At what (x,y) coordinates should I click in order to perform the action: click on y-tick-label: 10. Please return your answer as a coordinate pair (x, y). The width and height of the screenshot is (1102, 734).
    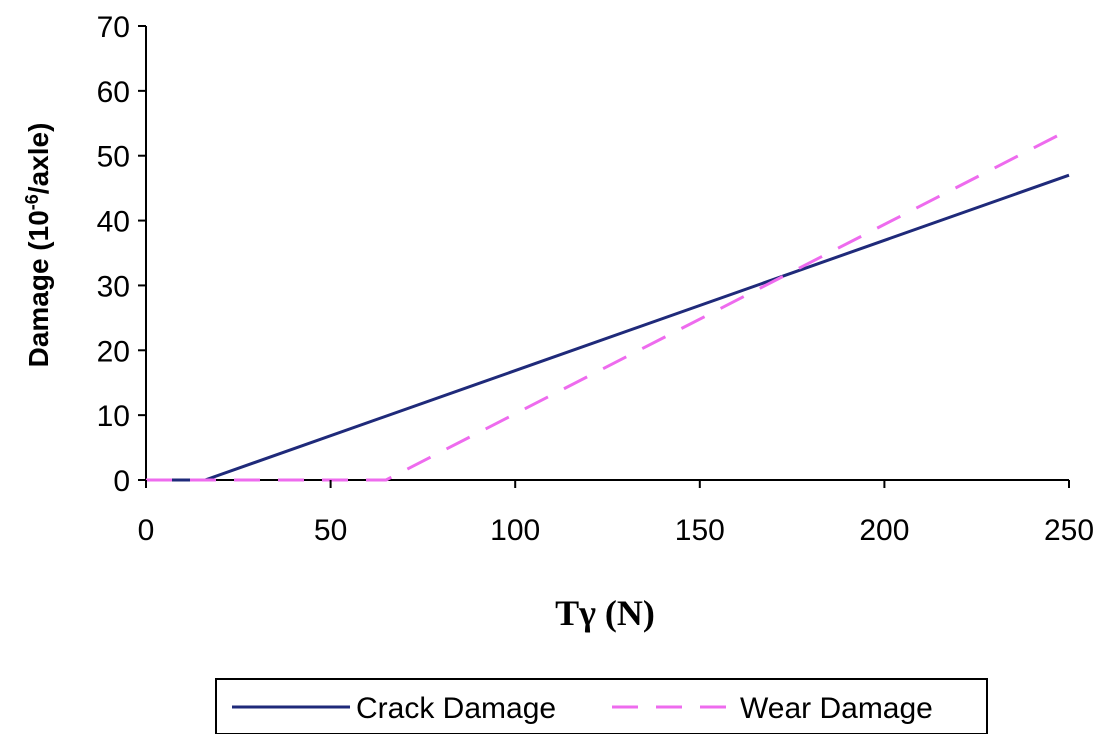
    Looking at the image, I should click on (113, 416).